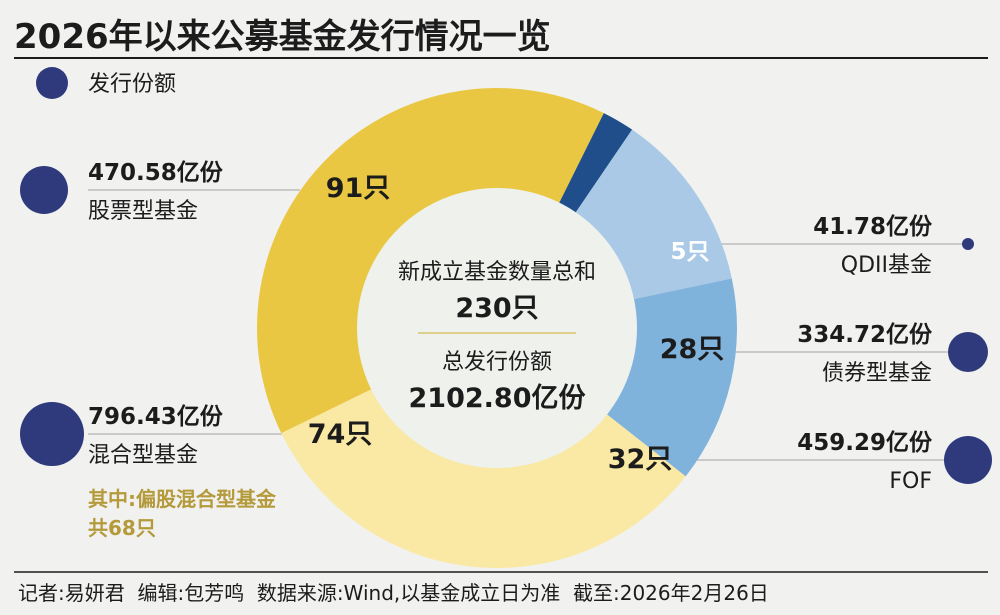 The height and width of the screenshot is (615, 1000). What do you see at coordinates (497, 398) in the screenshot?
I see `center-share-value: 2102.80亿份` at bounding box center [497, 398].